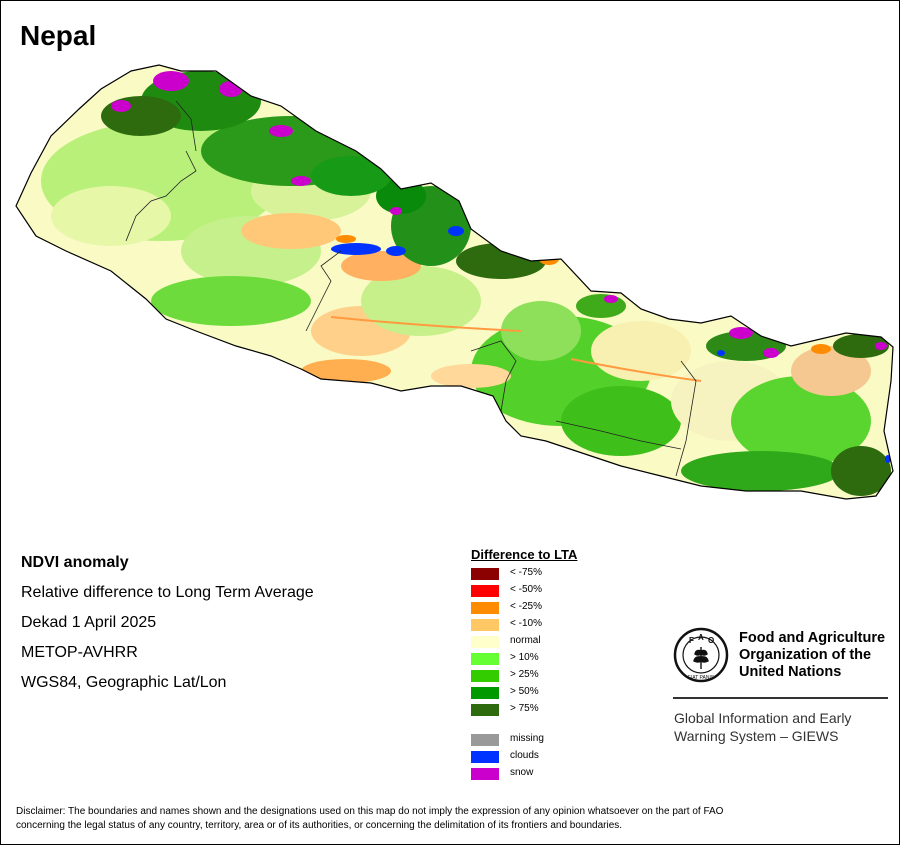 The width and height of the screenshot is (900, 845). I want to click on legend-special-item: snow, so click(524, 774).